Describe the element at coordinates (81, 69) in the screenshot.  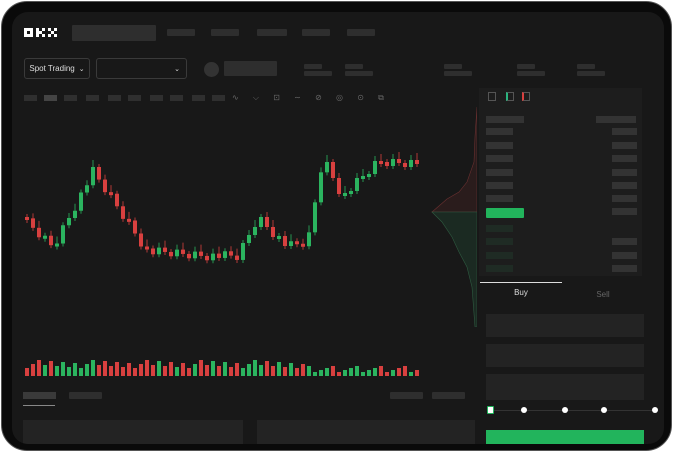
I see `chevron-down-icon: ⌄` at that location.